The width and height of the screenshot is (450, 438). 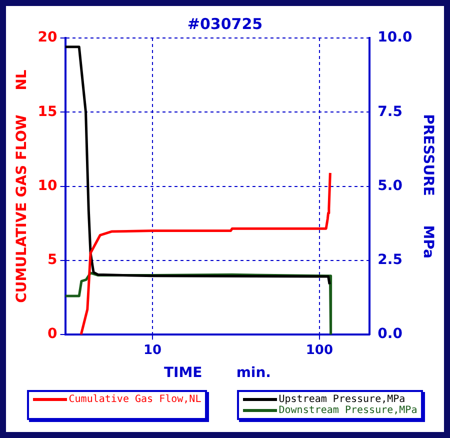 What do you see at coordinates (53, 334) in the screenshot?
I see `y-tick-label: 0` at bounding box center [53, 334].